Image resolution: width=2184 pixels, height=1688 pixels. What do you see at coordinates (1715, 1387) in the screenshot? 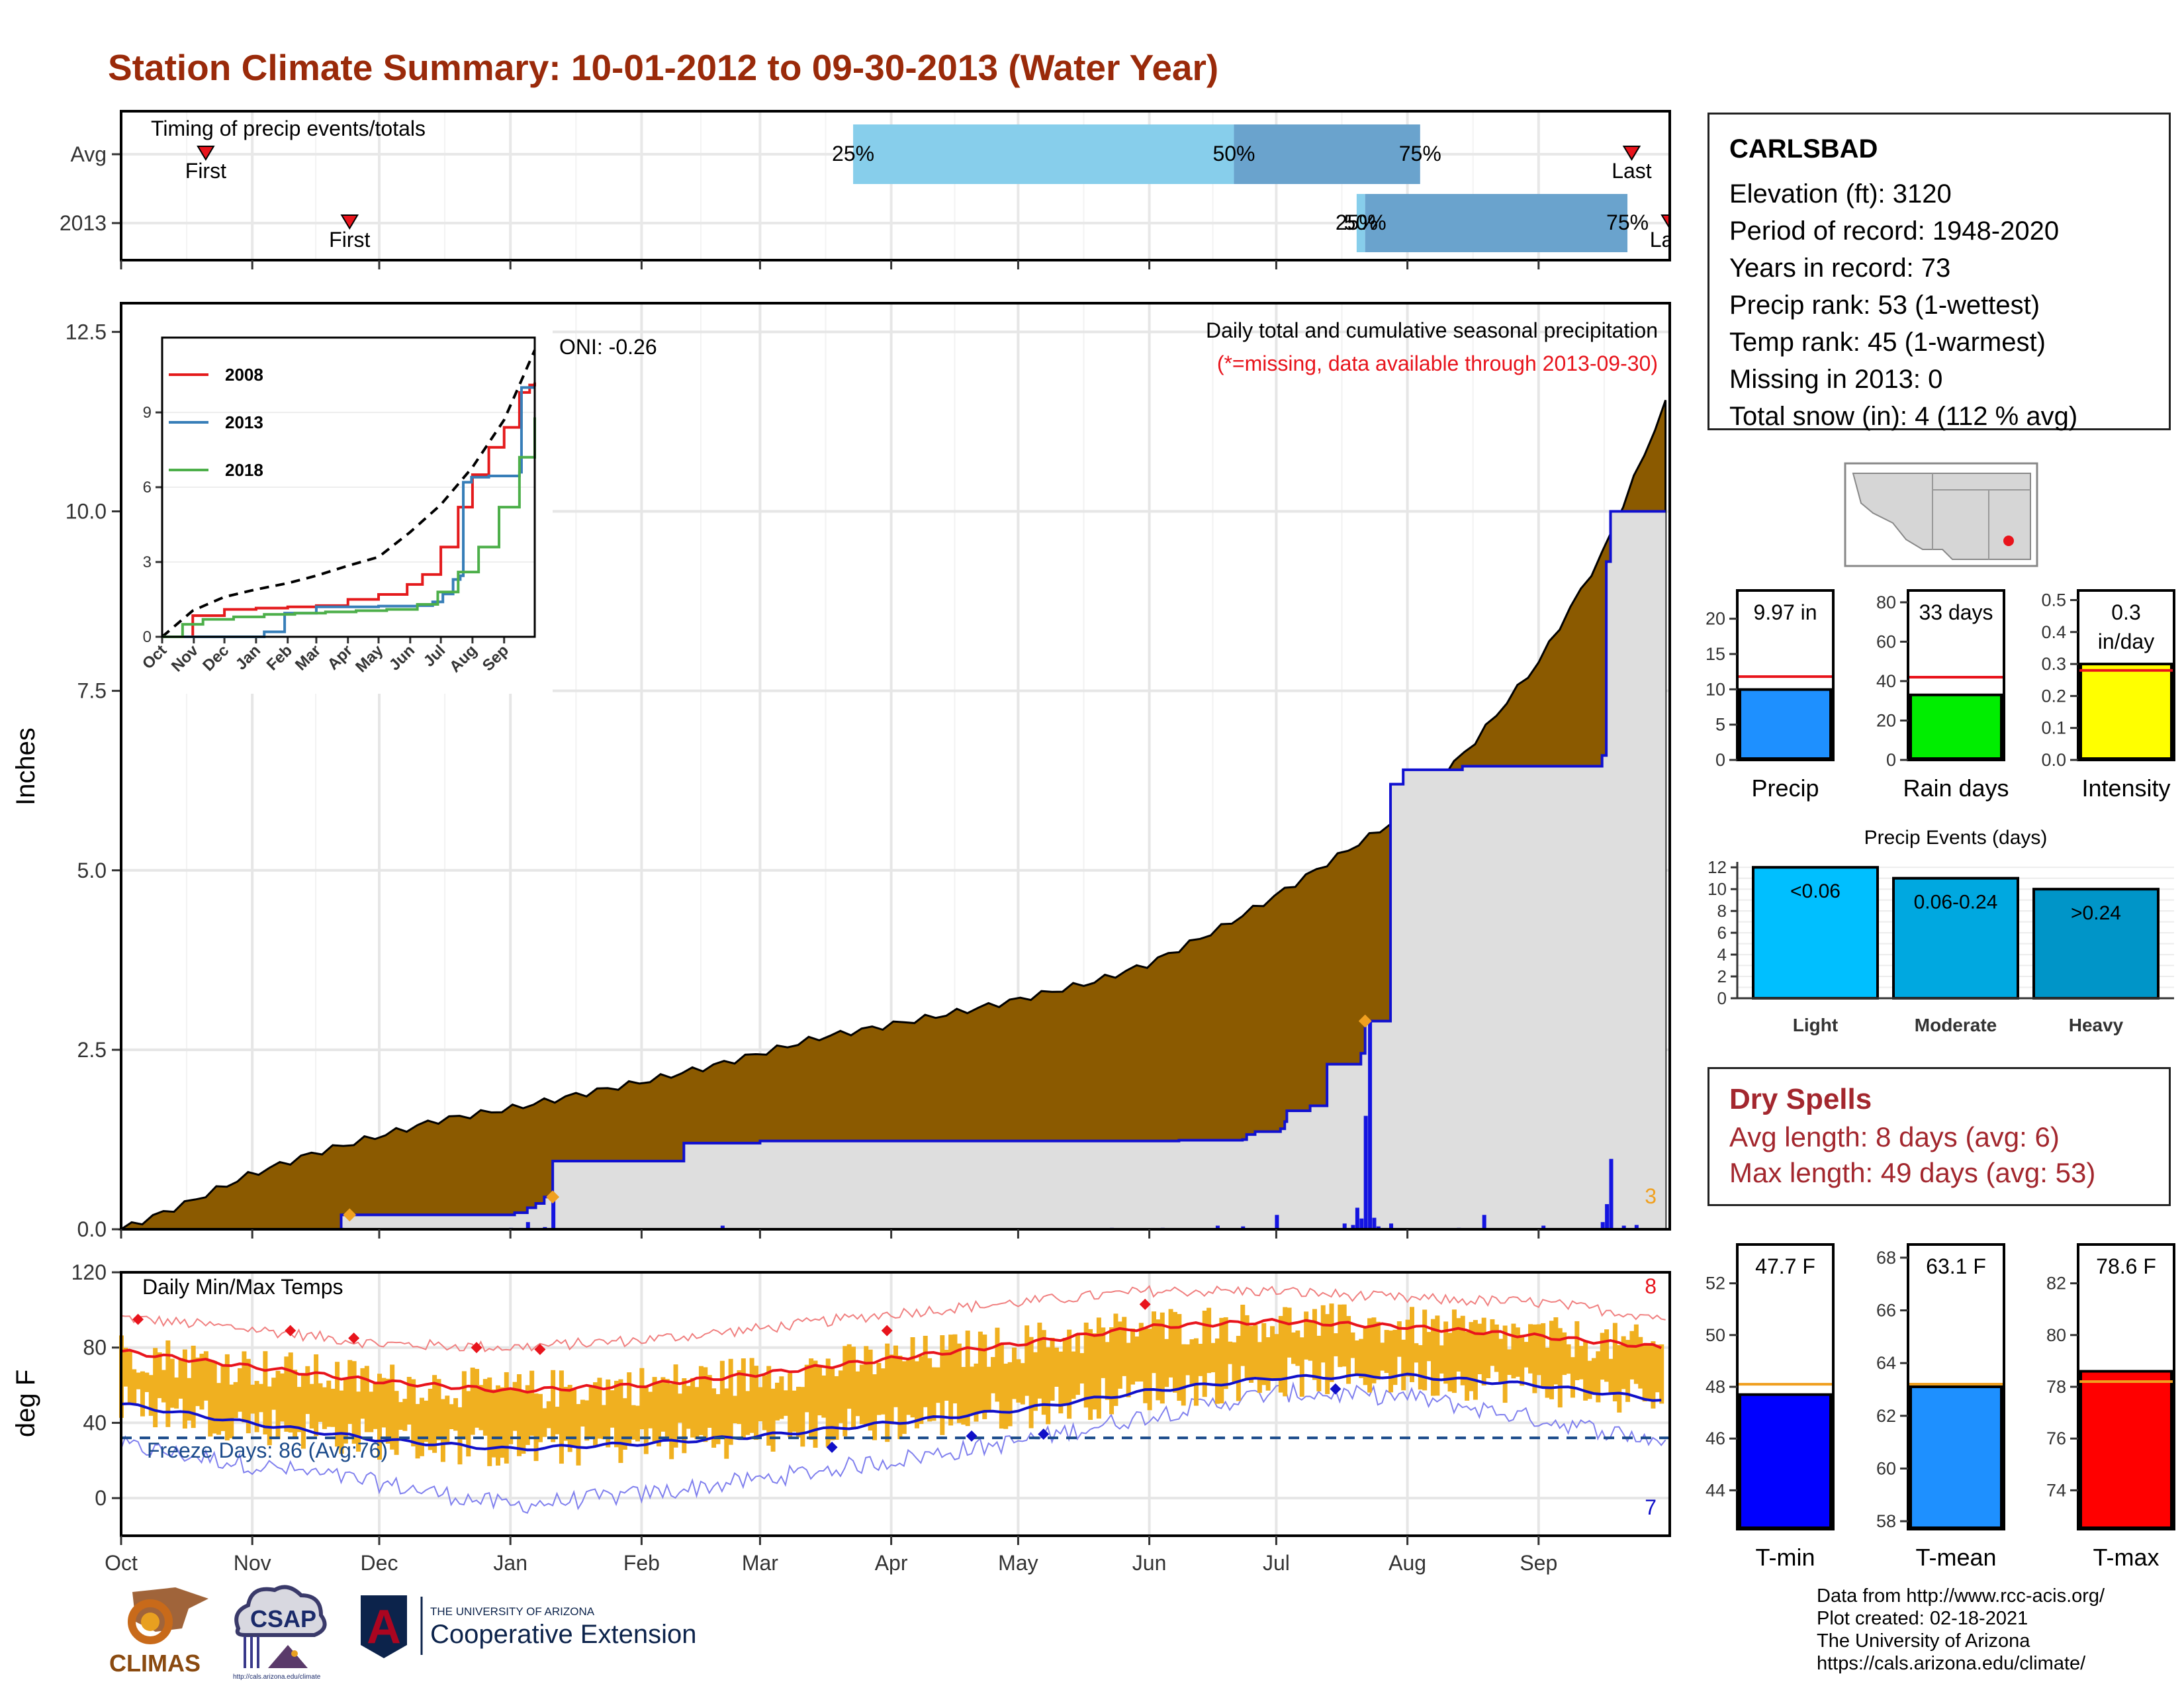
I see `tmin-ytick-label: 48` at bounding box center [1715, 1387].